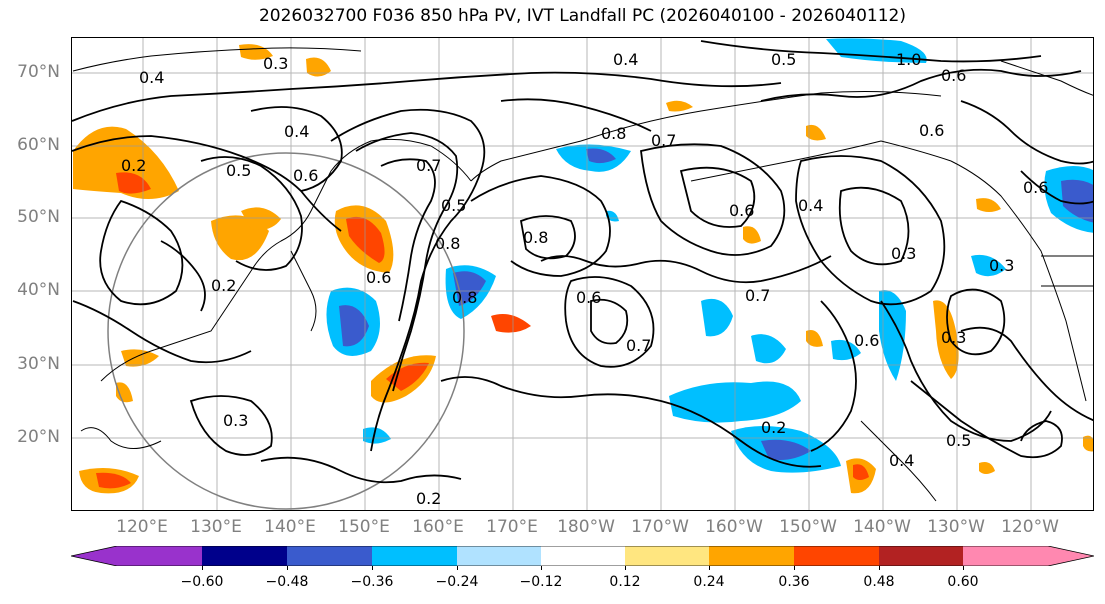 This screenshot has width=1105, height=604. I want to click on lat-label-40: 40°N, so click(38, 290).